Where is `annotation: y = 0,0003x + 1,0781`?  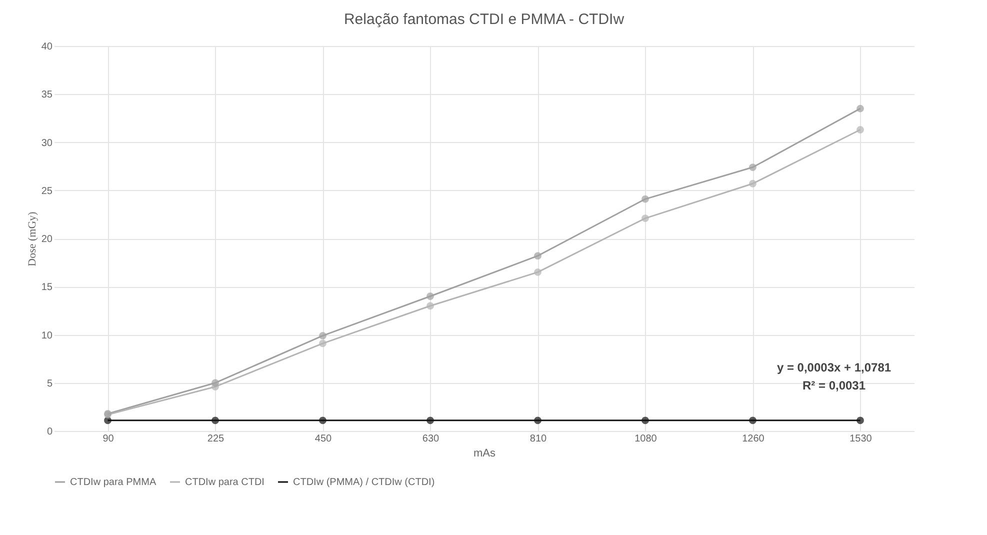
annotation: y = 0,0003x + 1,0781 is located at coordinates (834, 367).